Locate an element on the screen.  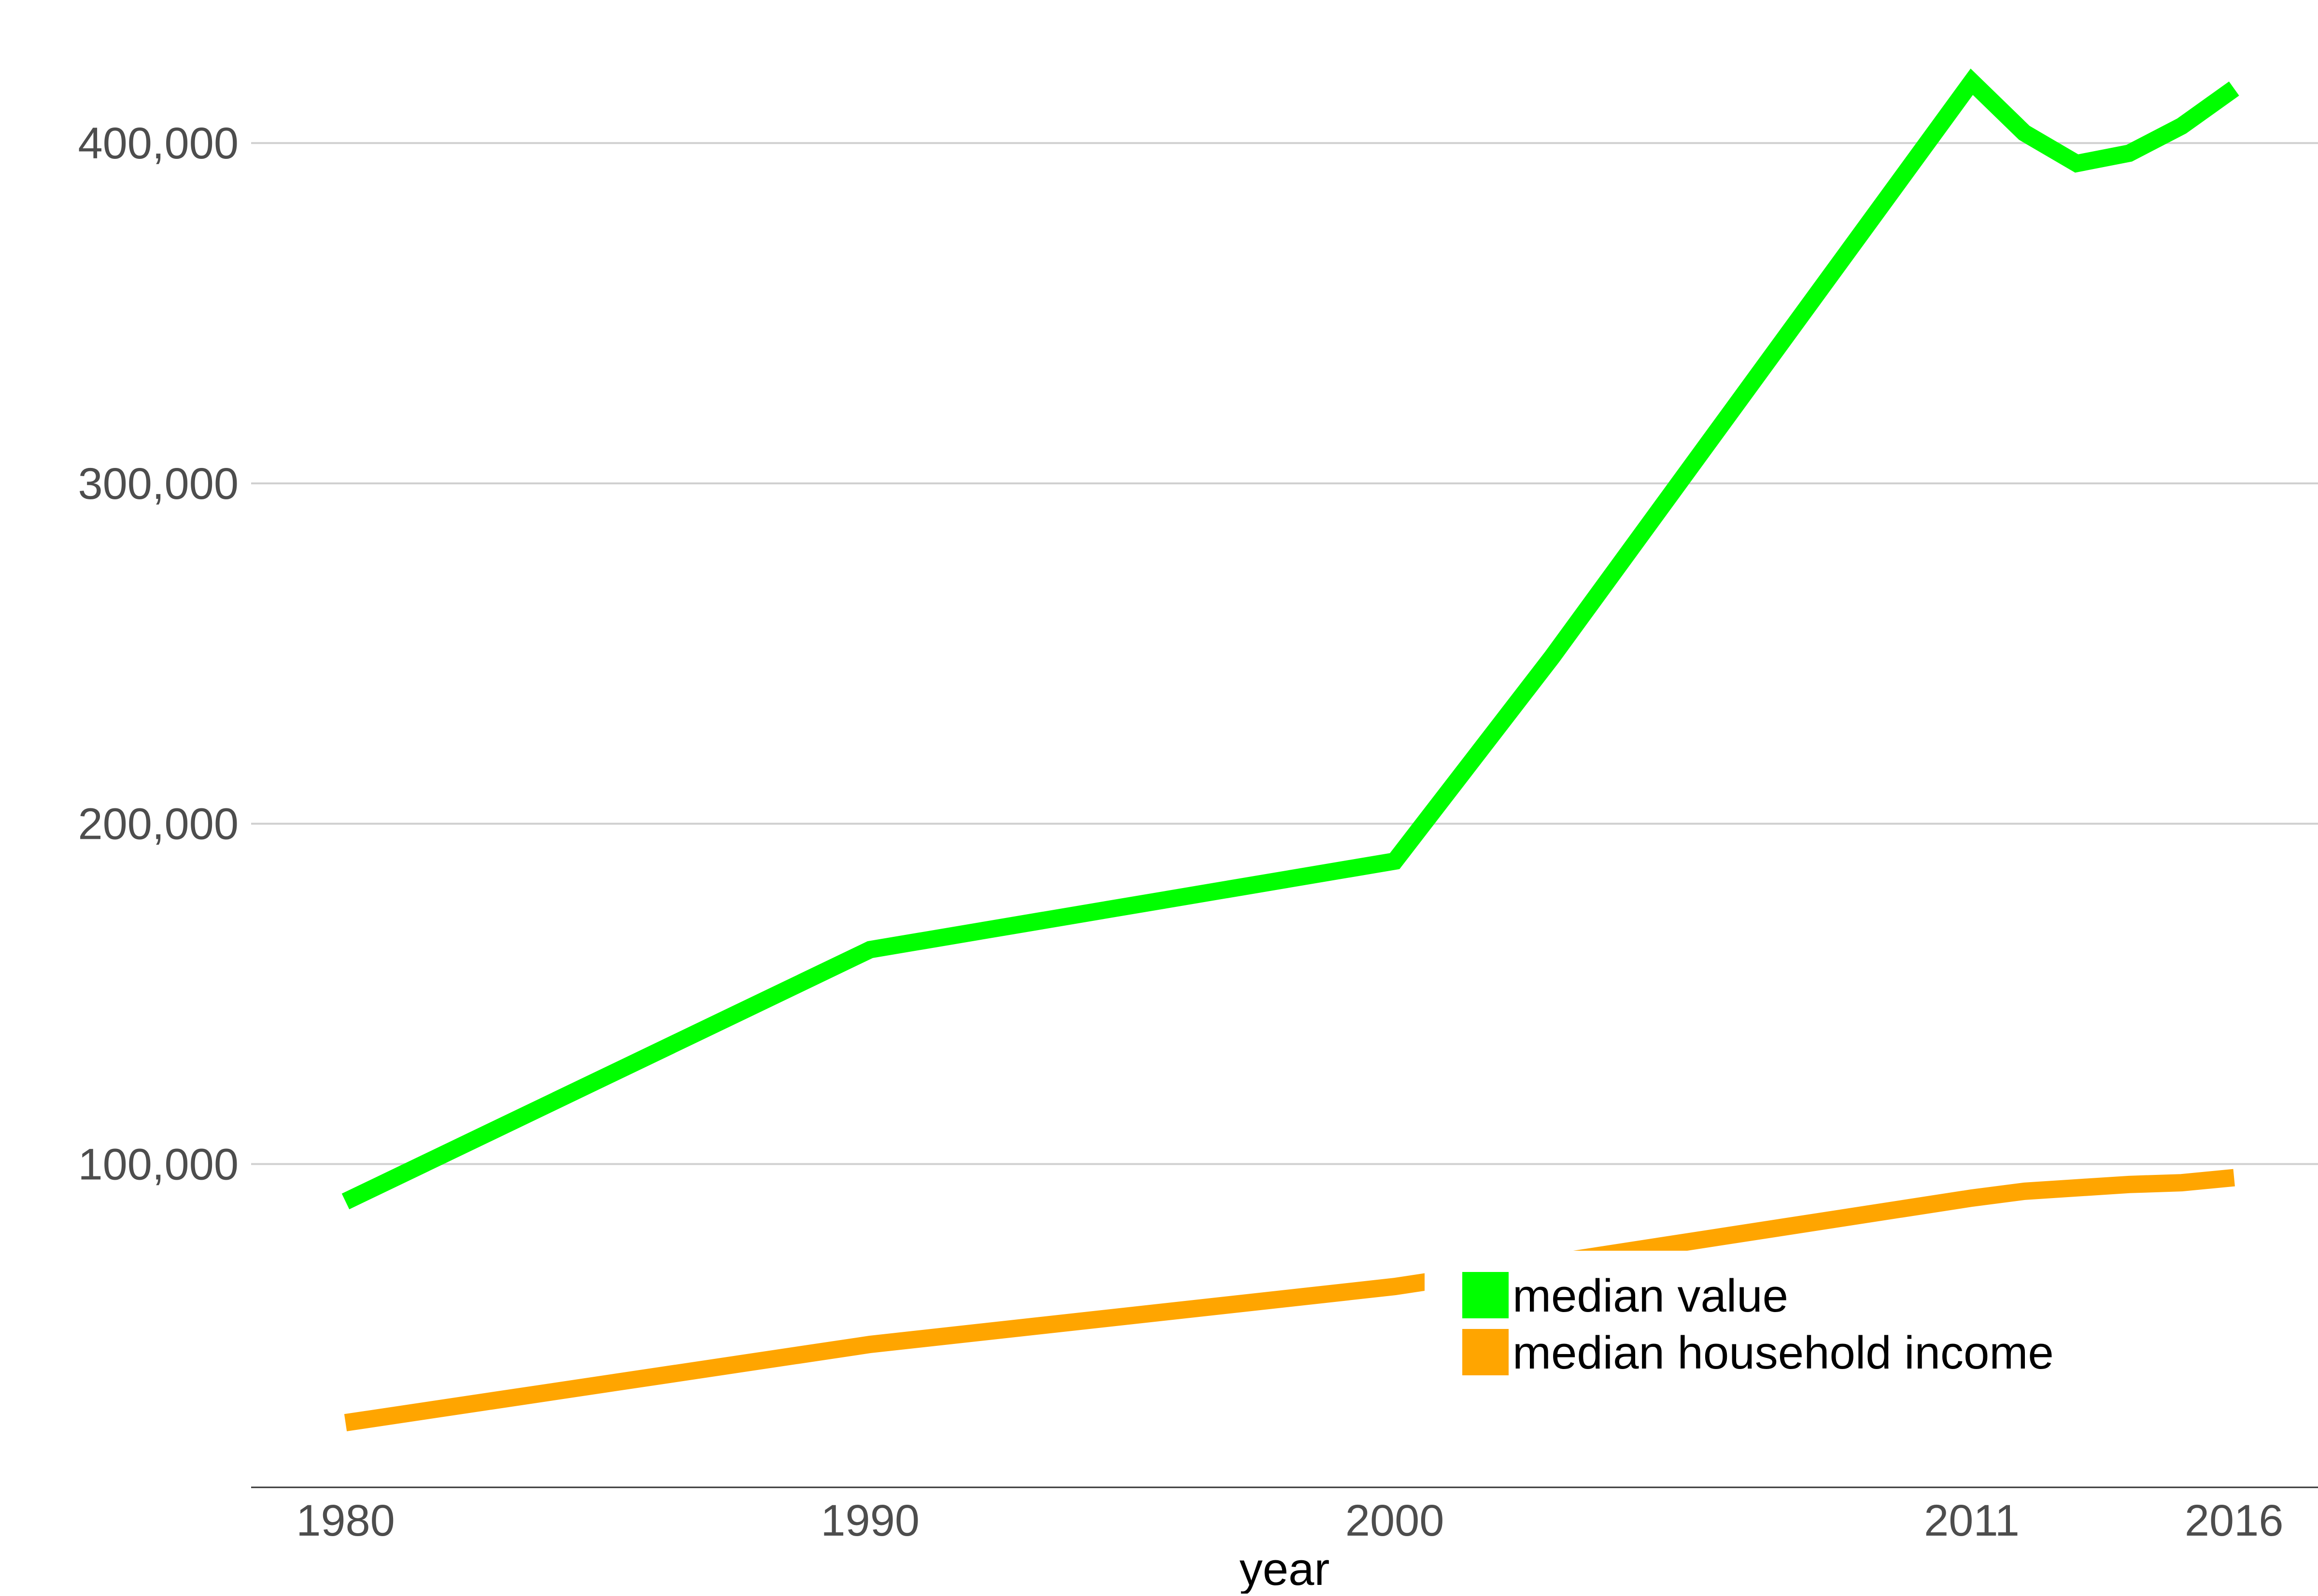
x-axis-ticks: 1980 1990 2000 2011 2016 is located at coordinates (1290, 1520).